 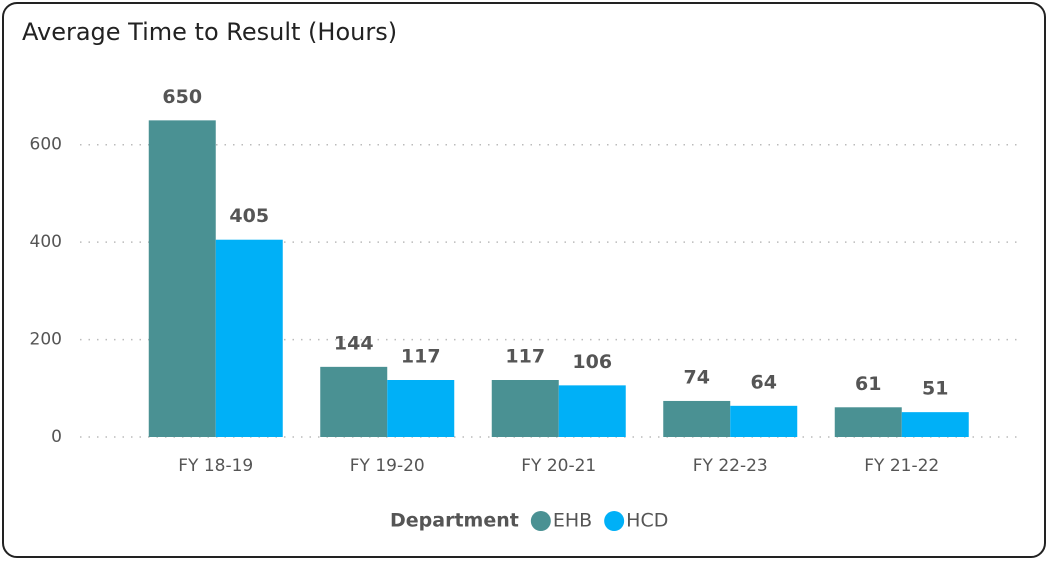 What do you see at coordinates (354, 343) in the screenshot?
I see `data-label: 144` at bounding box center [354, 343].